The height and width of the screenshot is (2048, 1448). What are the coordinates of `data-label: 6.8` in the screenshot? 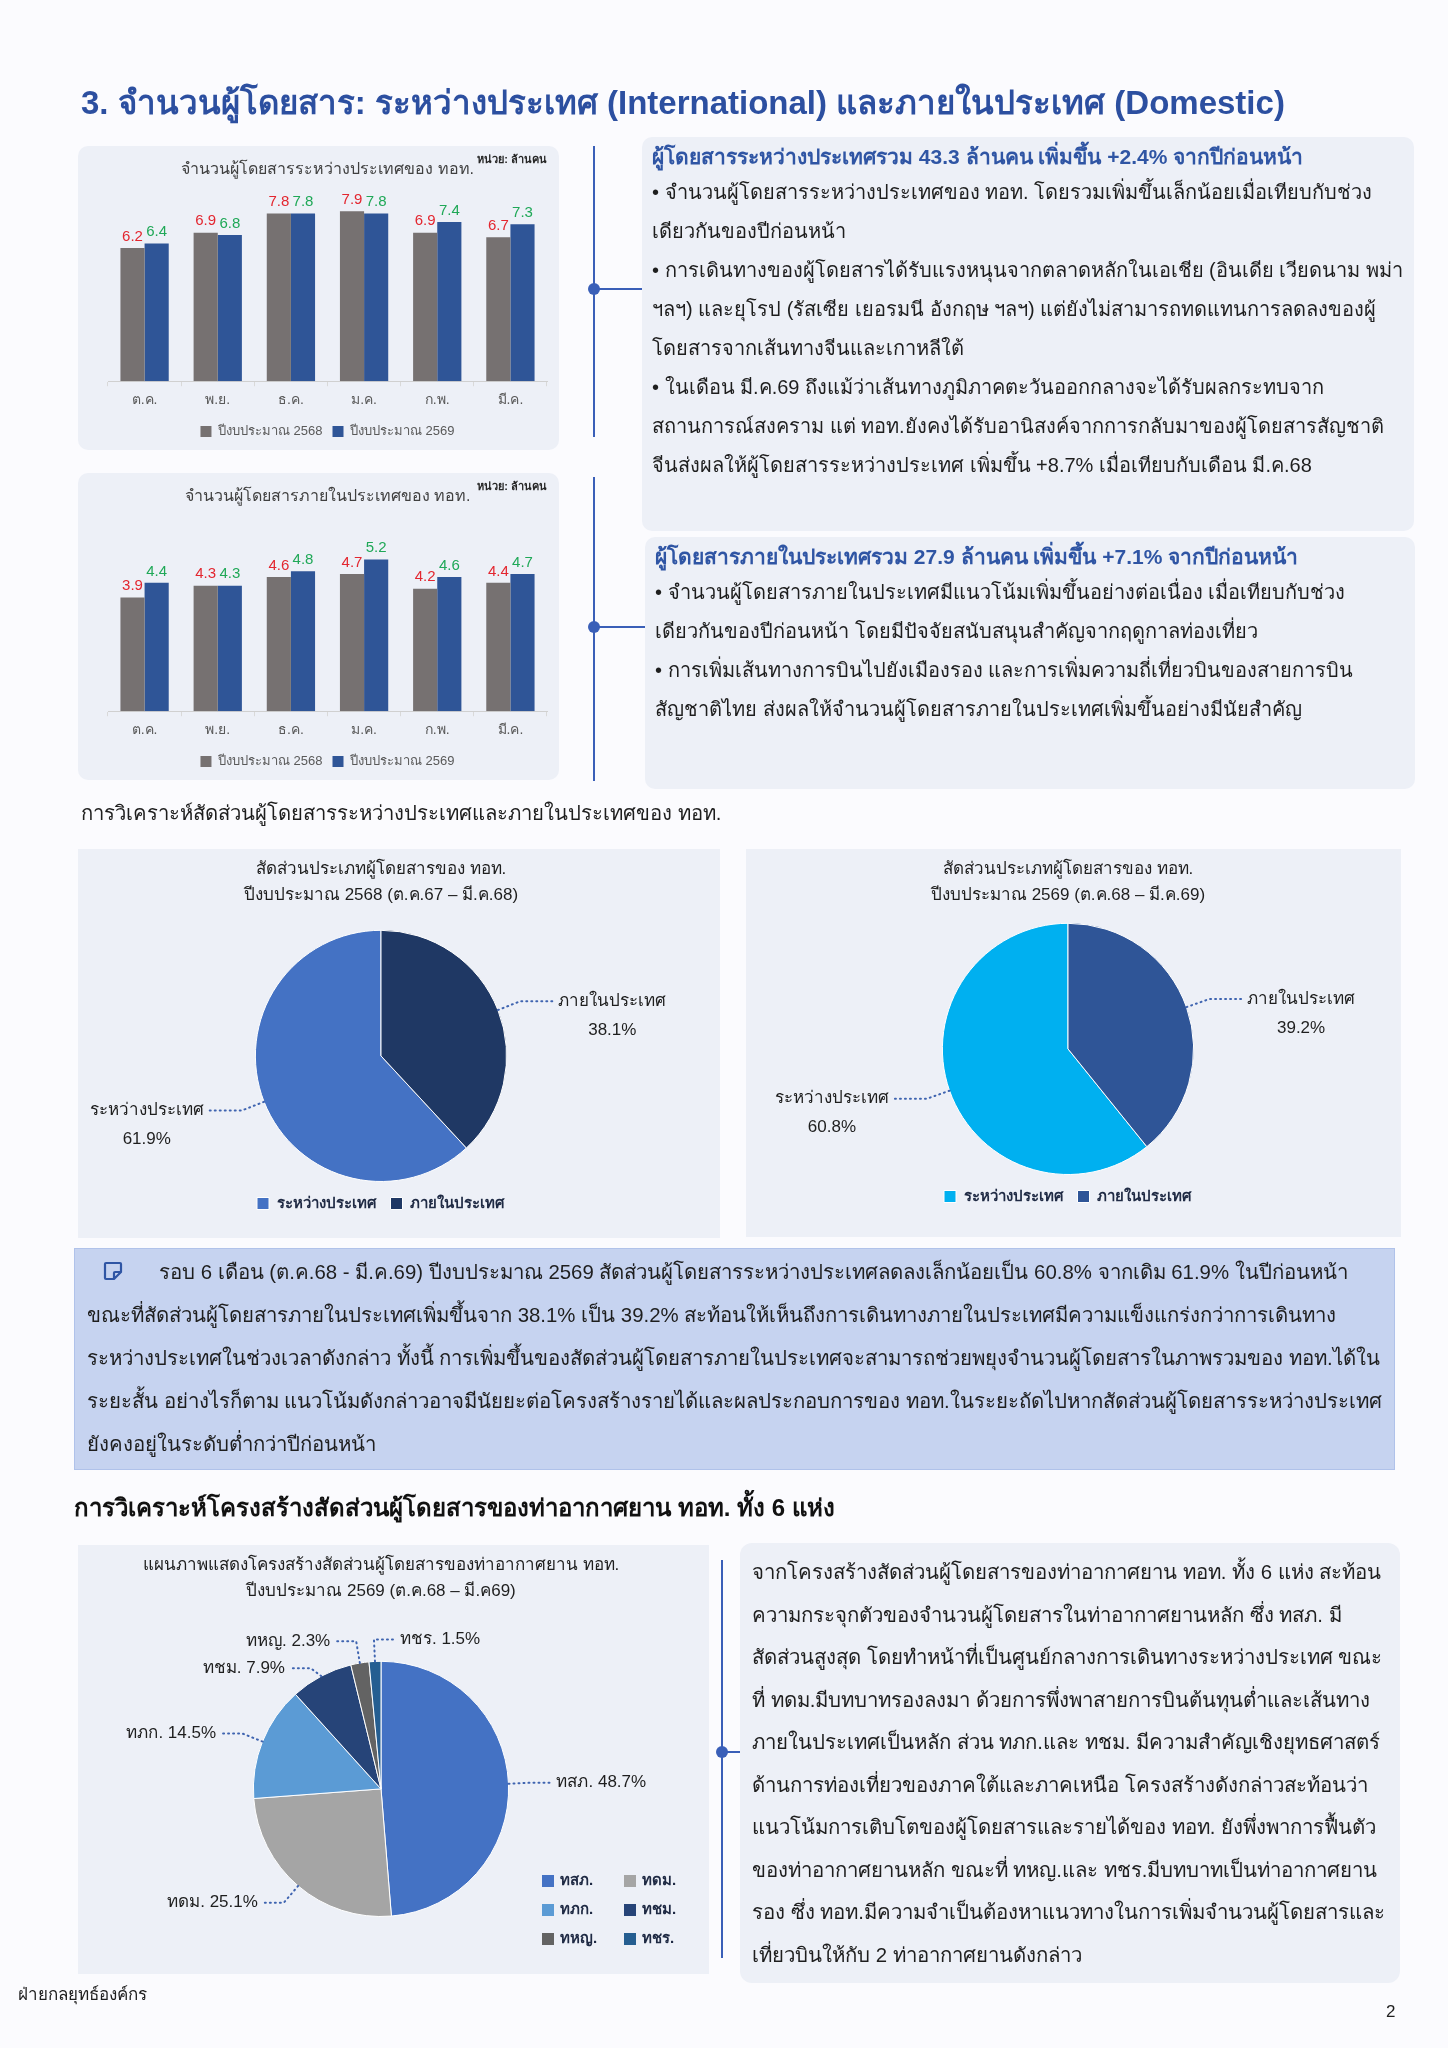 It's located at (230, 222).